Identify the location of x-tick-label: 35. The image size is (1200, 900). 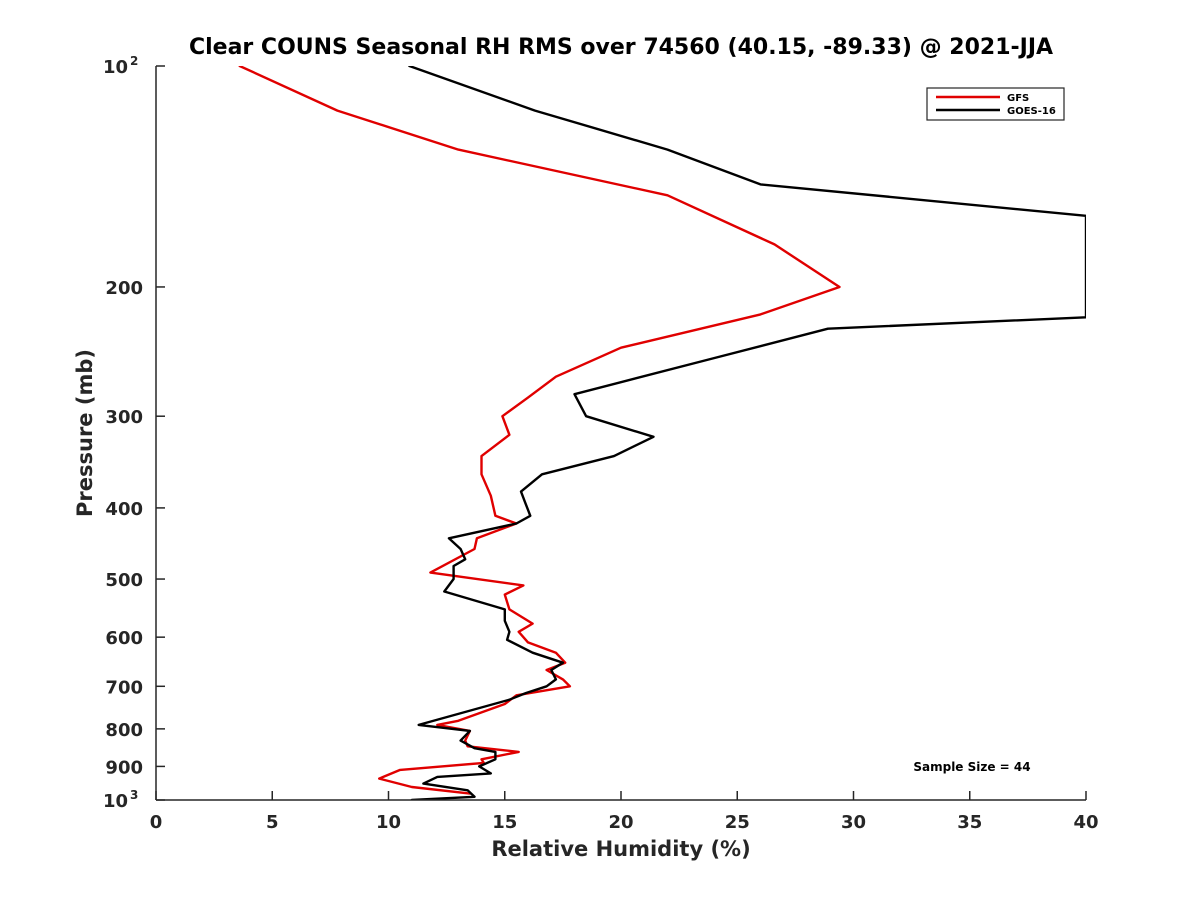
(969, 822).